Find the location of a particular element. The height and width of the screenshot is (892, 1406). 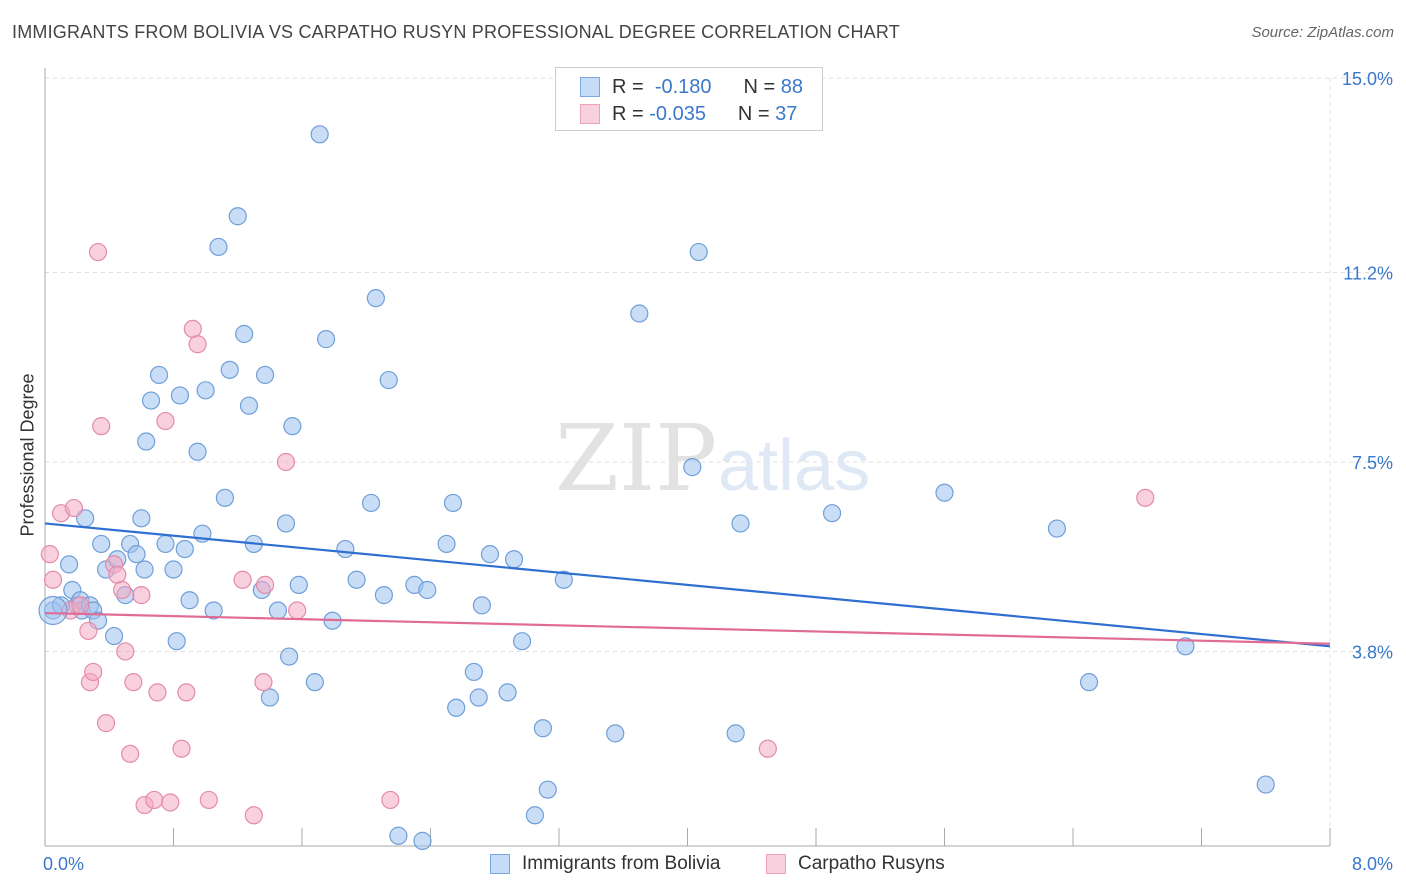

y-tick-label: 3.8% is located at coordinates (1372, 652).